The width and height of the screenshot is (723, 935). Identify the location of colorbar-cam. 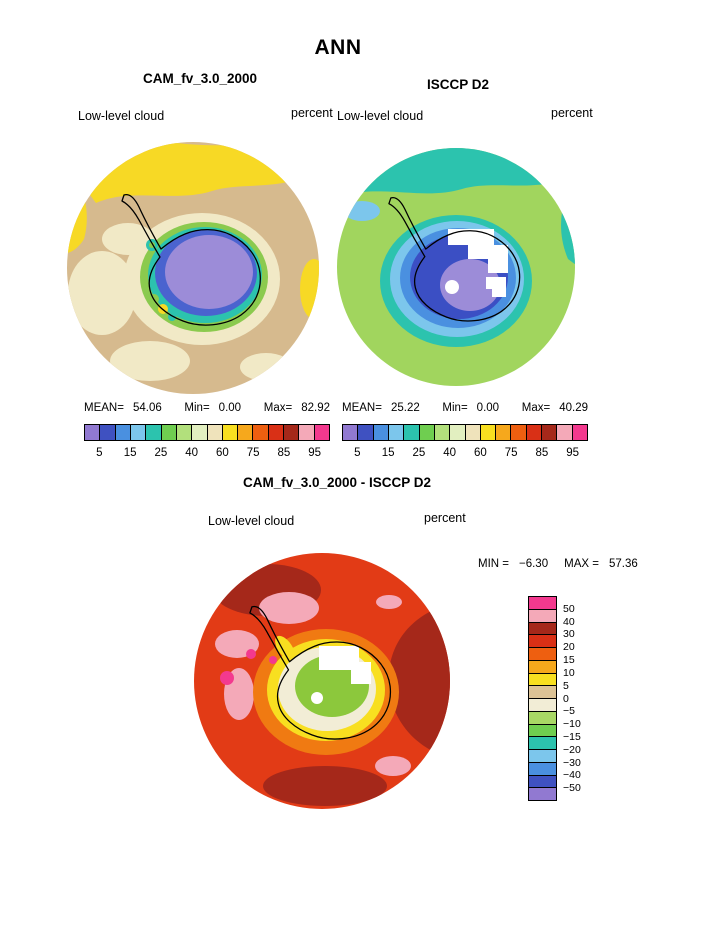
(207, 432).